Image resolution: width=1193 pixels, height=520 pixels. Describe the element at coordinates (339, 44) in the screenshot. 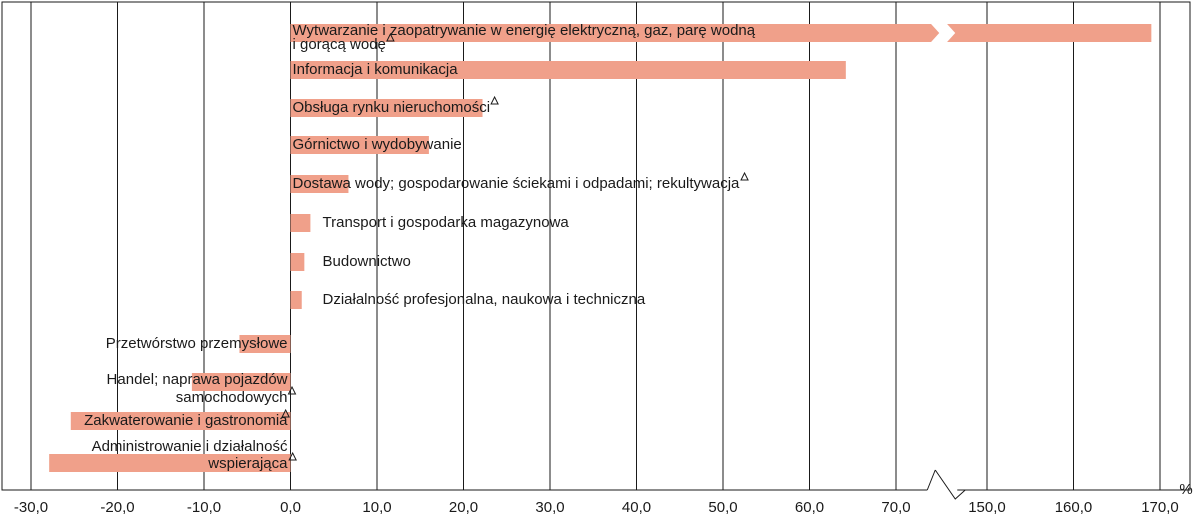

I see `category-label: i gorącą wodę` at that location.